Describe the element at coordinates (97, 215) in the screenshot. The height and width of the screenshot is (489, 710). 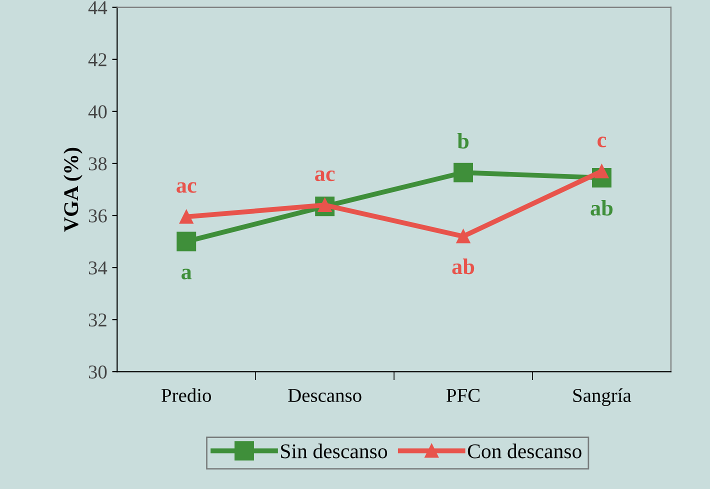
I see `y-tick-label: 36` at that location.